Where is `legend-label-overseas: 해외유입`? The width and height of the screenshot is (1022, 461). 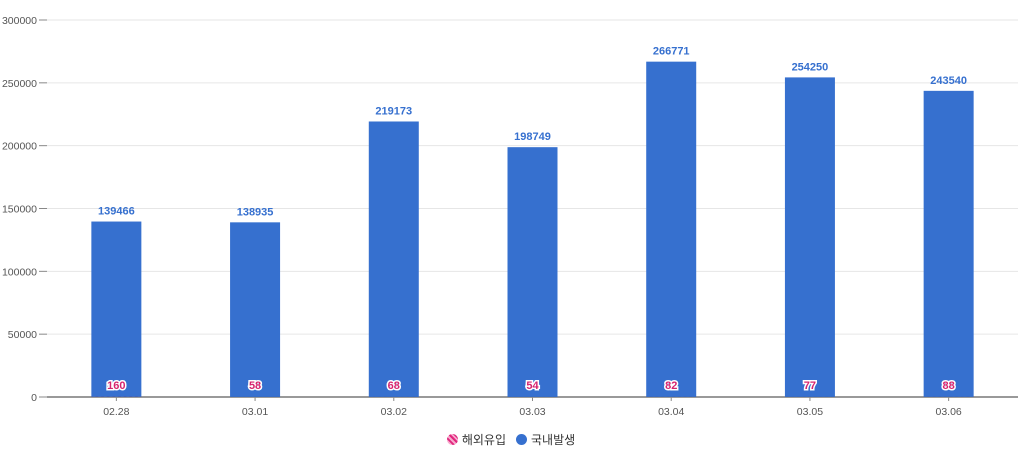
legend-label-overseas: 해외유입 is located at coordinates (484, 439).